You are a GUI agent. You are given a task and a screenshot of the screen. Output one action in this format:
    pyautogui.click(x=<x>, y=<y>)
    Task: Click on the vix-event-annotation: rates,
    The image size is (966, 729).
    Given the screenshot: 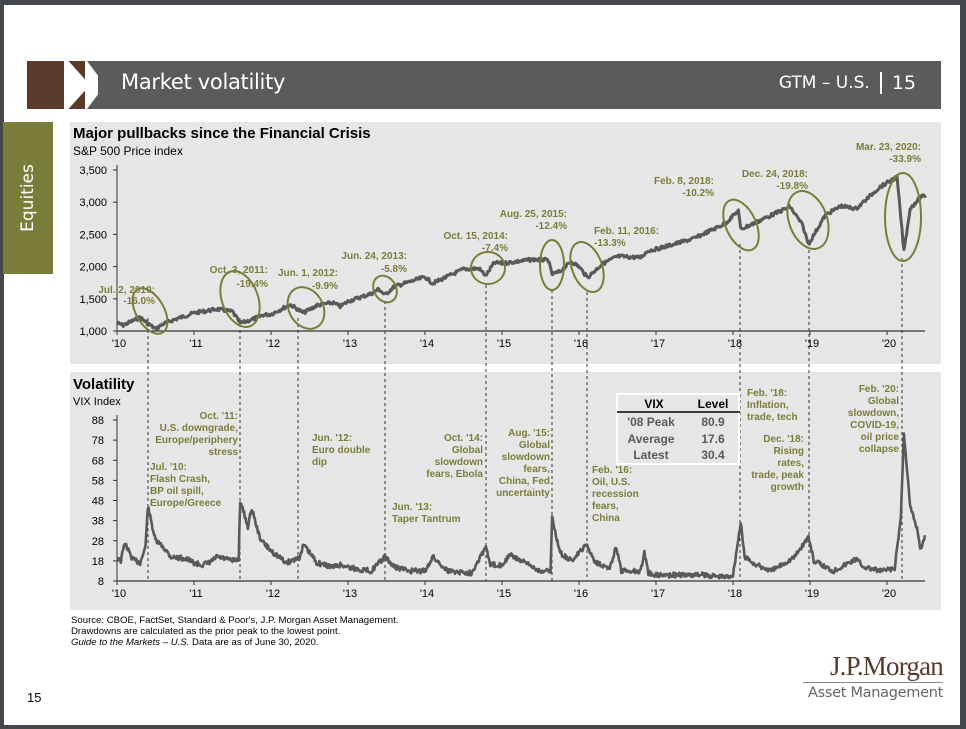 What is the action you would take?
    pyautogui.click(x=790, y=463)
    